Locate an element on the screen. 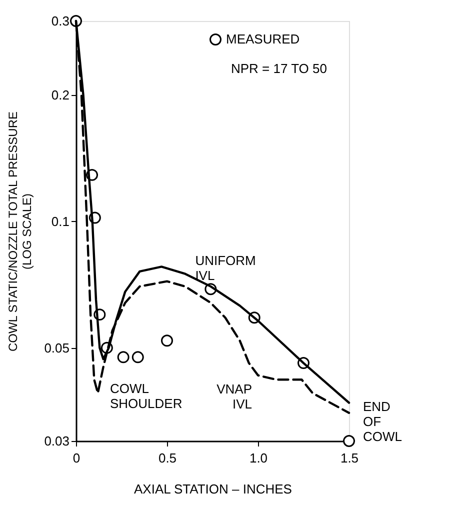 The image size is (450, 527). text: END OF COWL is located at coordinates (382, 421).